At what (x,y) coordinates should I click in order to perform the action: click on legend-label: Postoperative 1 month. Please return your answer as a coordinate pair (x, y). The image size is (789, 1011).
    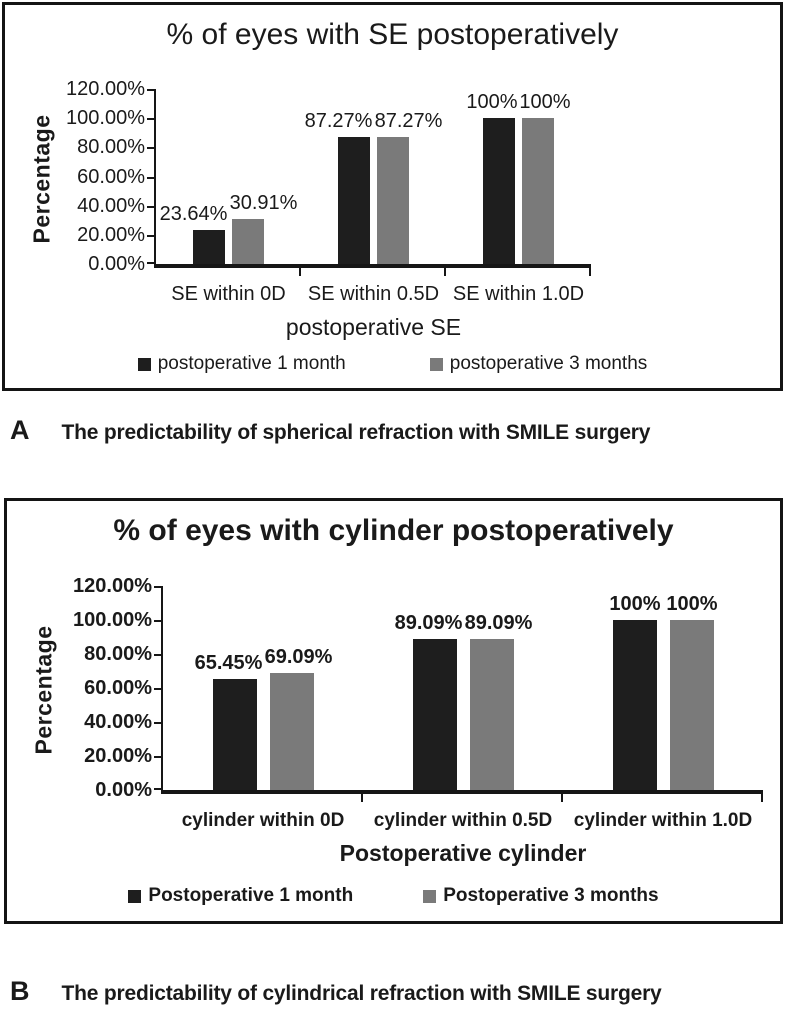
    Looking at the image, I should click on (251, 895).